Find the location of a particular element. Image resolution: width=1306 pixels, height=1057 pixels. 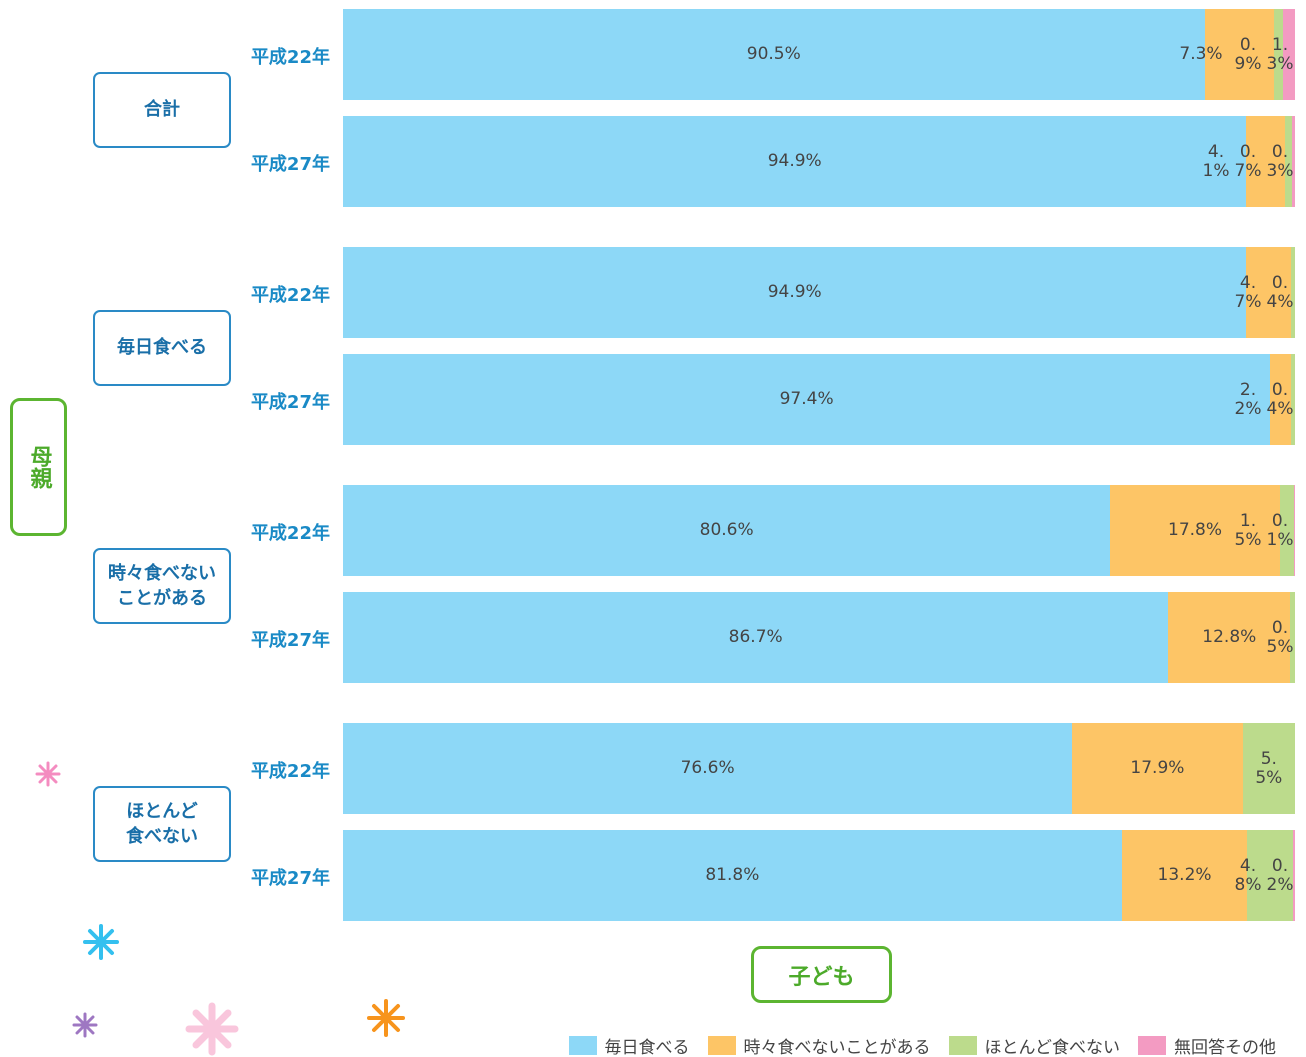

value-label: 0.7% is located at coordinates (1248, 161).